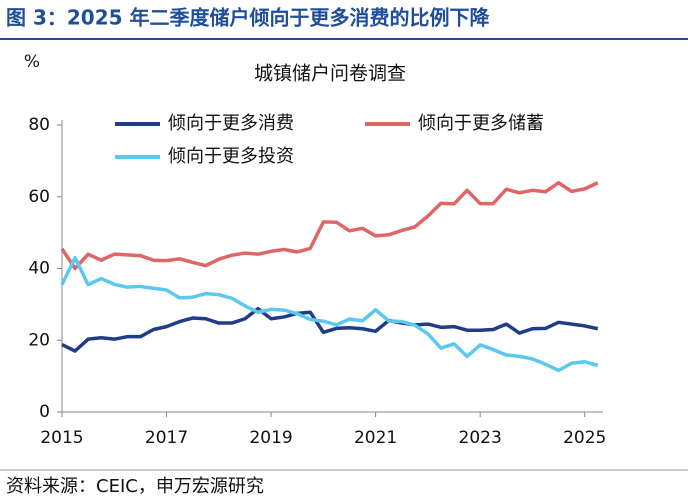  Describe the element at coordinates (375, 438) in the screenshot. I see `x-tick-label: 2021` at that location.